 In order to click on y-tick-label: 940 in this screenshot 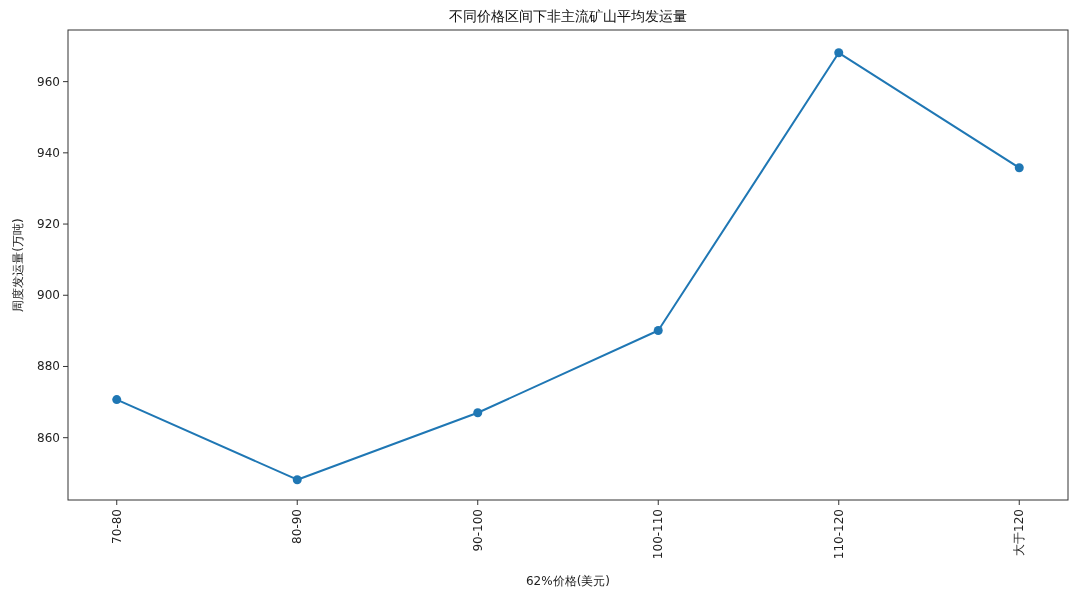, I will do `click(48, 152)`.